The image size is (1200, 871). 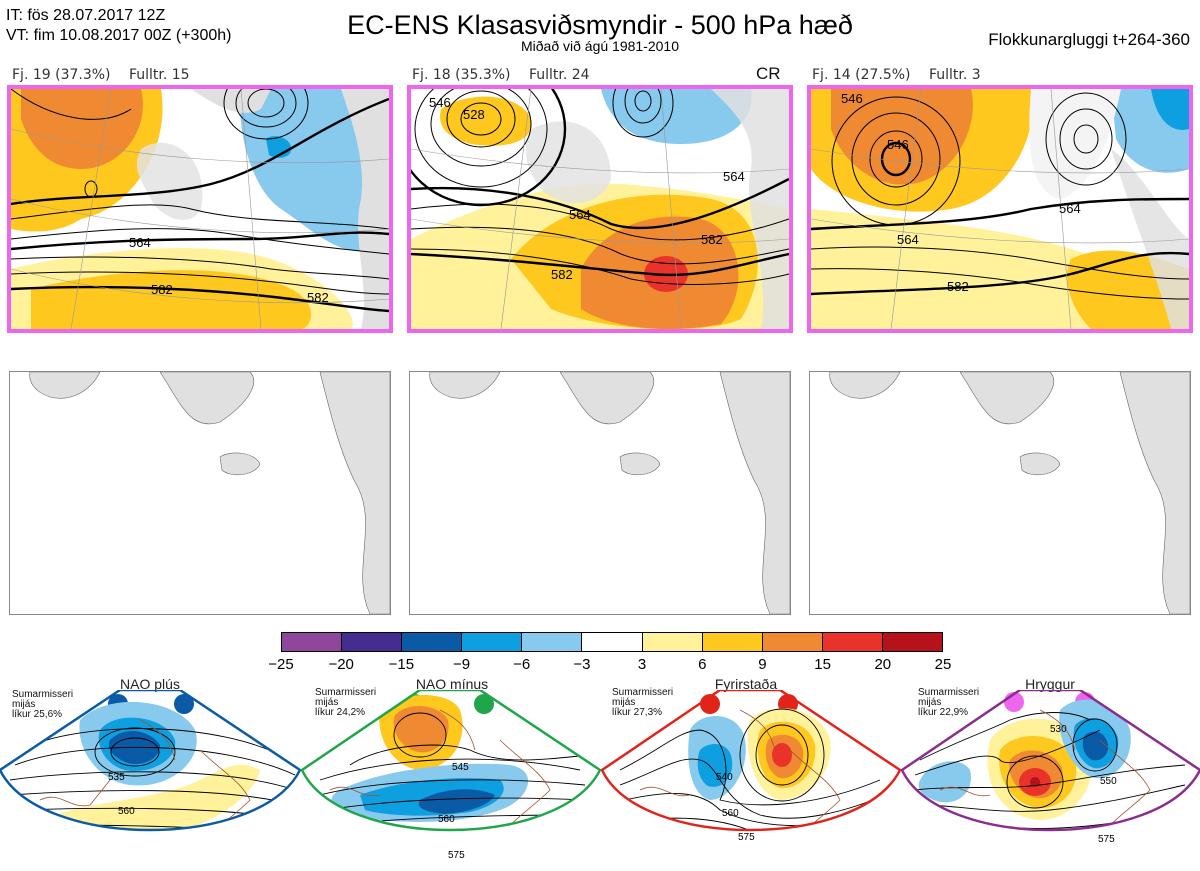 I want to click on cluster-map-1-svg: 564 582 582, so click(x=200, y=209).